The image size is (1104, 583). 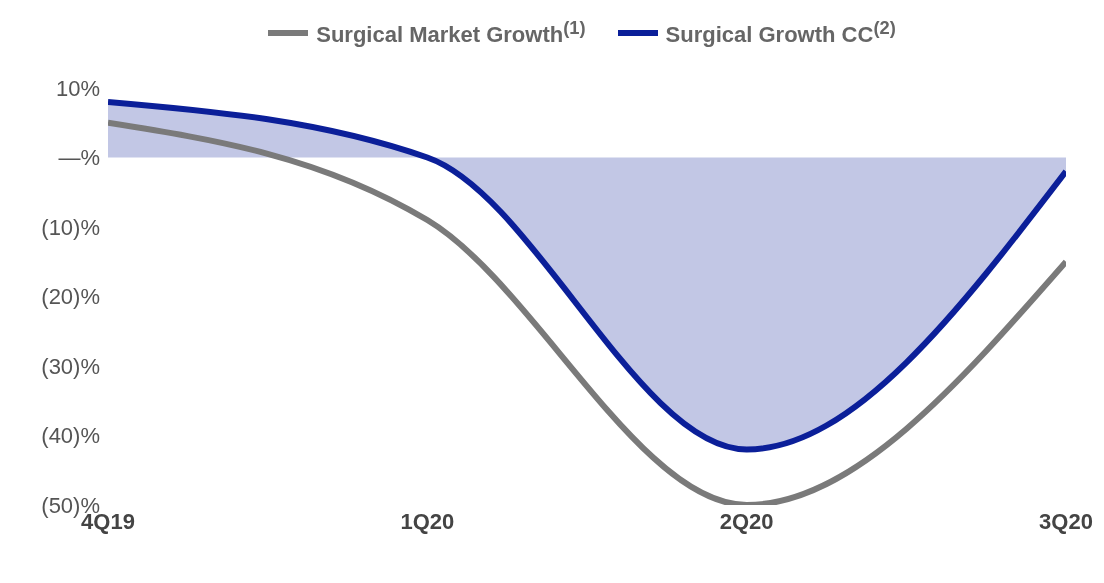 I want to click on legend-label: Surgical Growth CC$^{(2)}$, so click(x=780, y=33).